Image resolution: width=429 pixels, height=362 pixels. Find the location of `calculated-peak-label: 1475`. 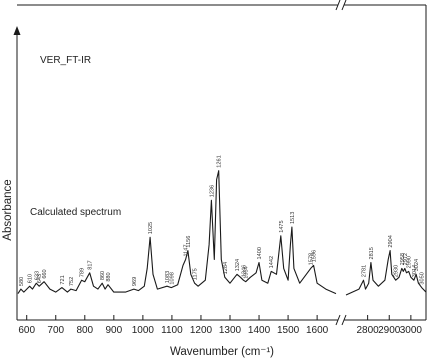

calculated-peak-label: 1475 is located at coordinates (282, 226).